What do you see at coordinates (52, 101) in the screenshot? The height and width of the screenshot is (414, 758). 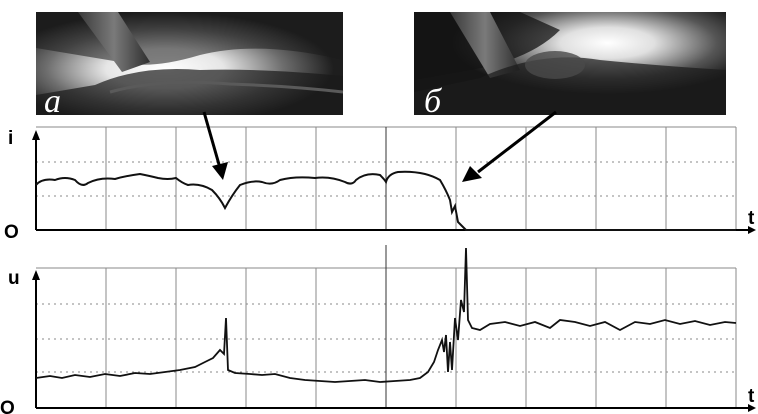 I see `photo-label-a: а` at bounding box center [52, 101].